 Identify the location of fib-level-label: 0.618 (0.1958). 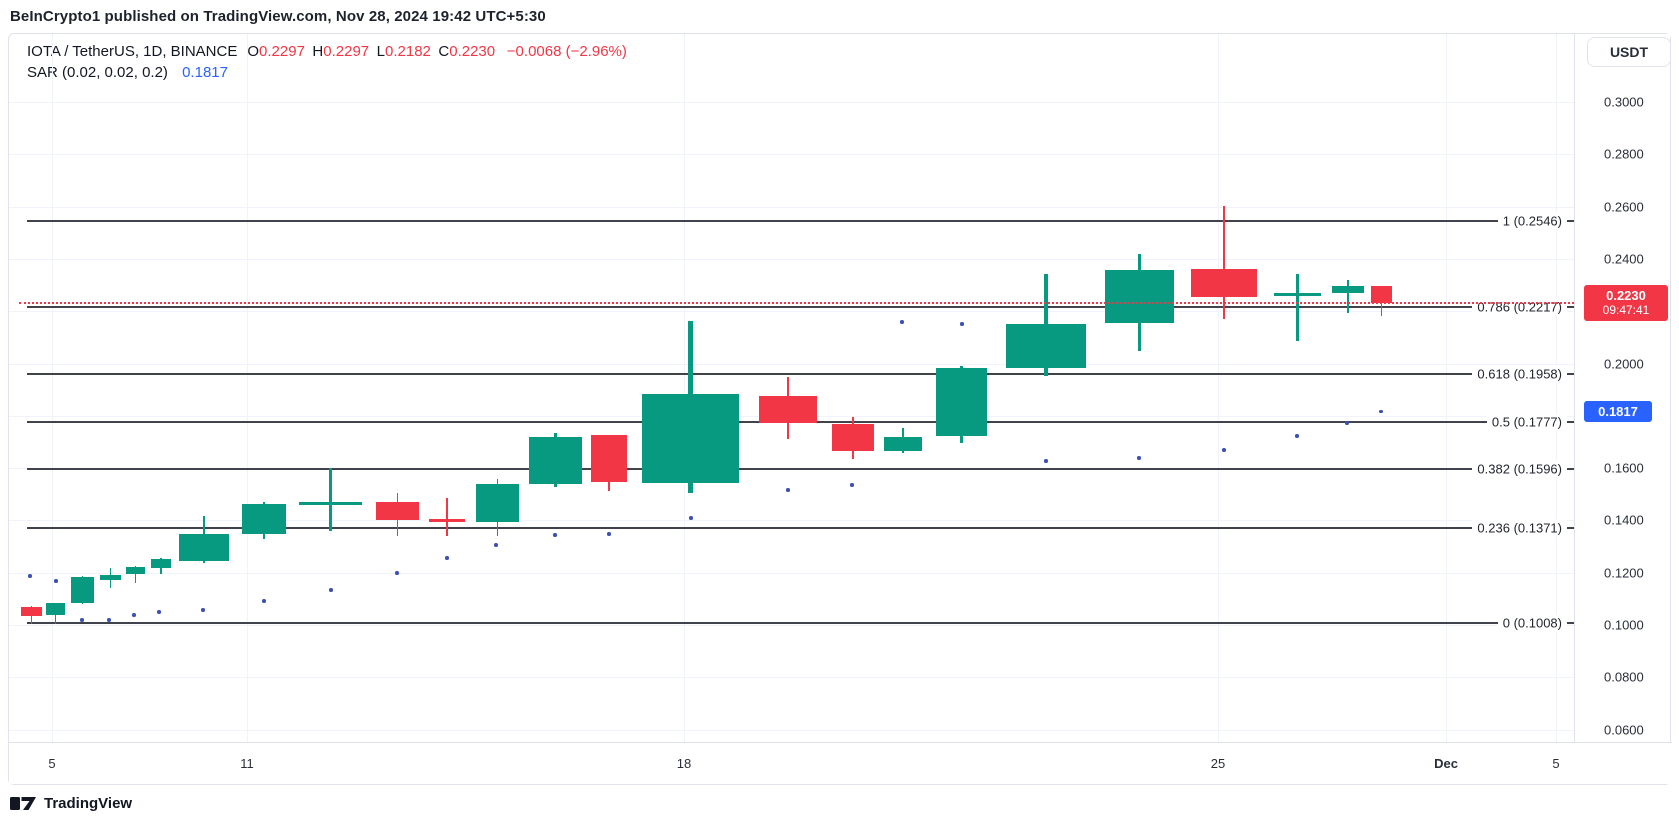
(1519, 374).